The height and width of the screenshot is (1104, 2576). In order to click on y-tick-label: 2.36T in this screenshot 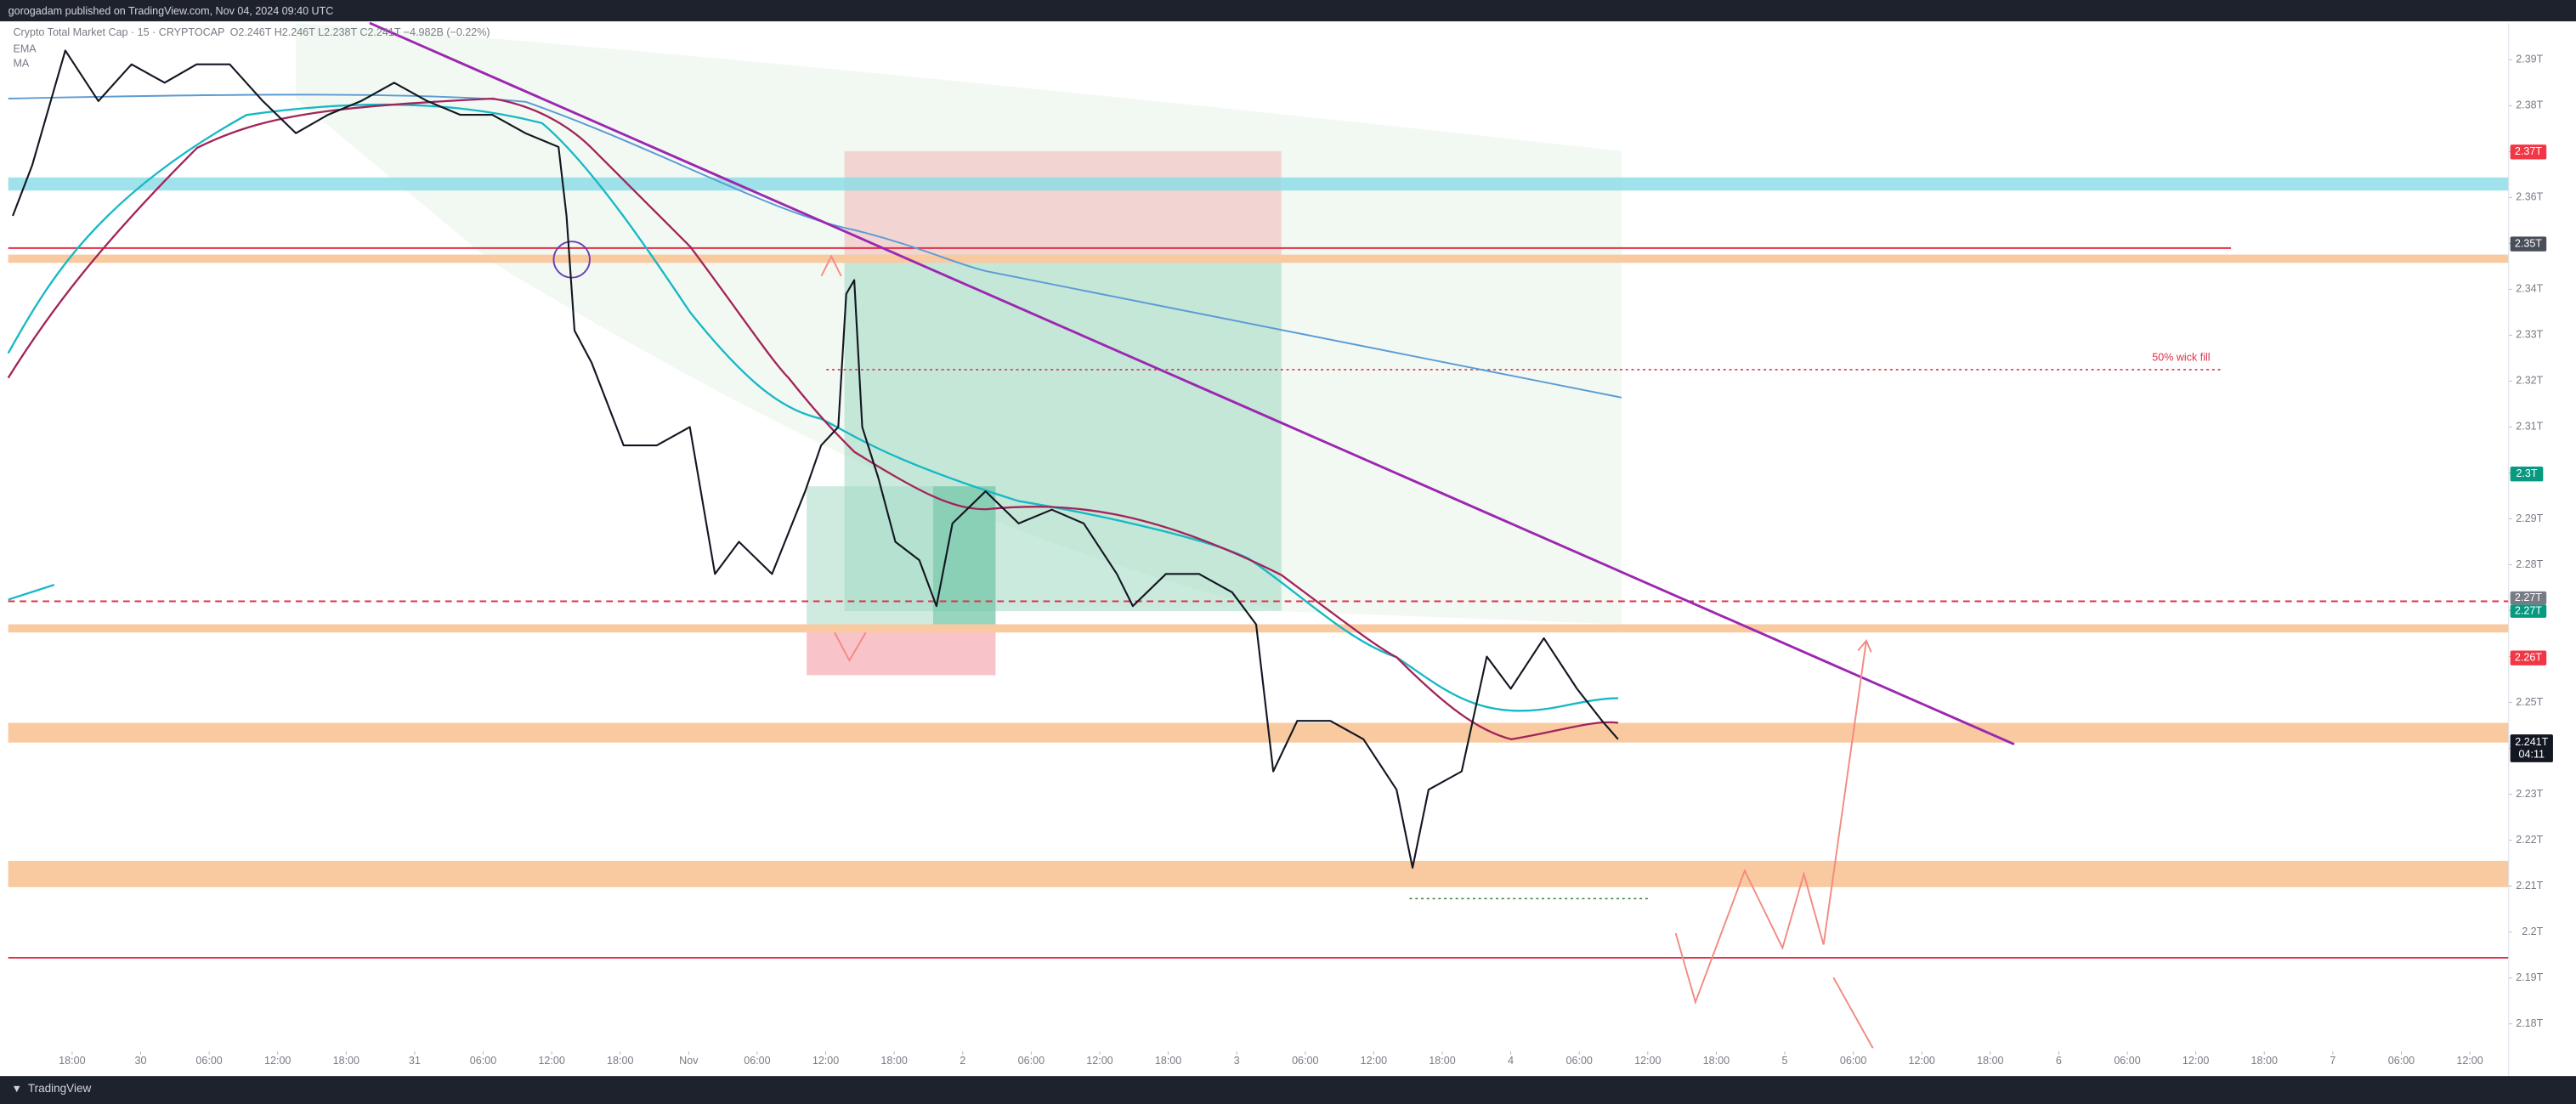, I will do `click(2529, 197)`.